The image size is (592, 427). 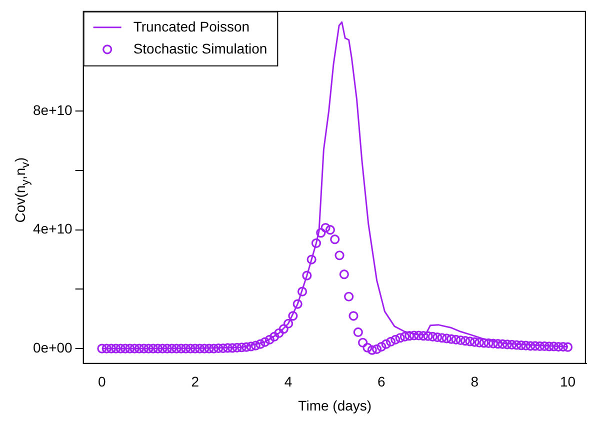 I want to click on legend-label: Truncated Poisson, so click(x=191, y=26).